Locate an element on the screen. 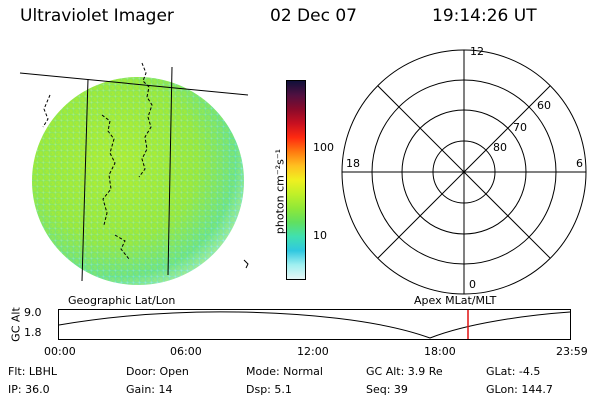 Image resolution: width=600 pixels, height=400 pixels. colorbar is located at coordinates (296, 180).